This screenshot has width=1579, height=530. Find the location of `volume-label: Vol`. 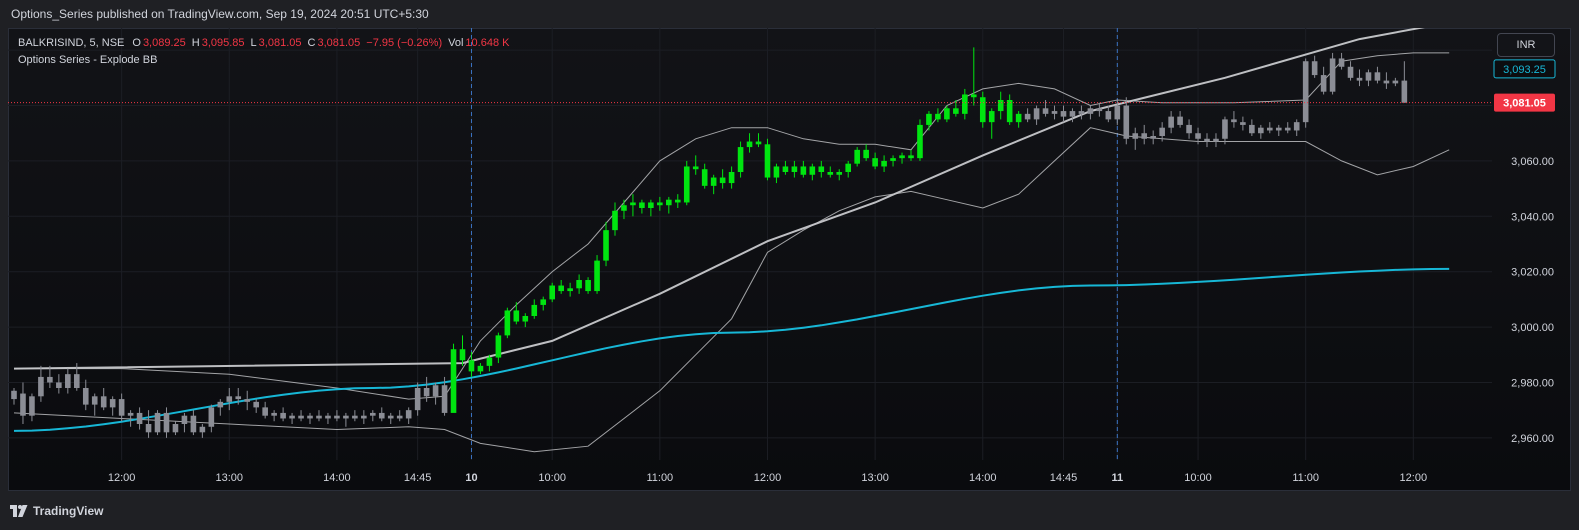

volume-label: Vol is located at coordinates (456, 43).